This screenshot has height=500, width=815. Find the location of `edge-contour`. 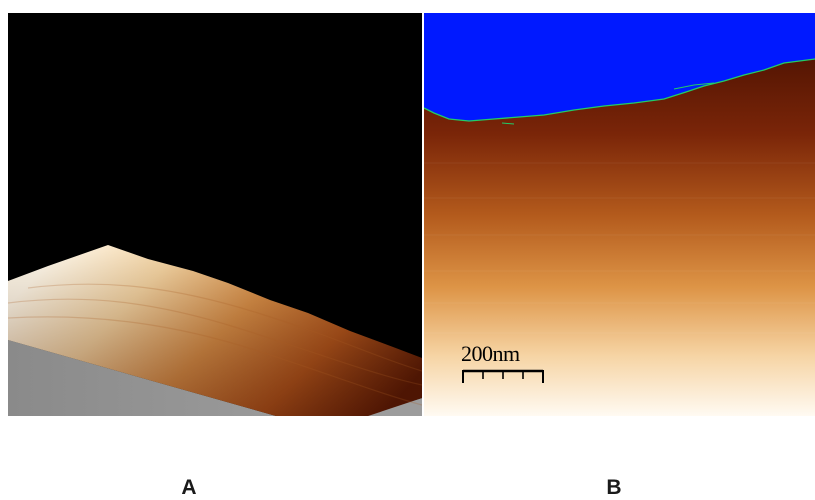

edge-contour is located at coordinates (619, 90).